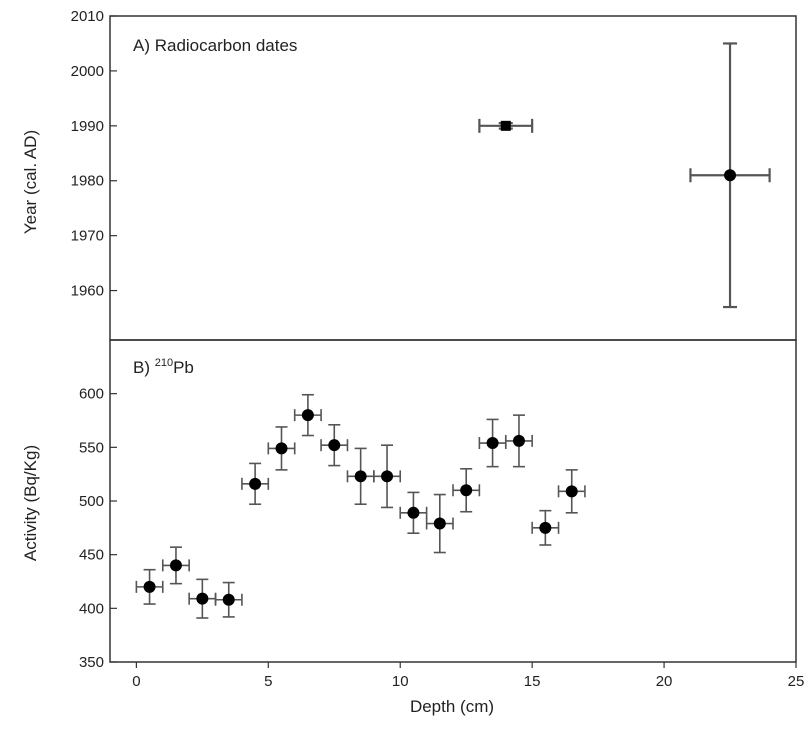 This screenshot has width=808, height=750. What do you see at coordinates (164, 363) in the screenshot?
I see `panel-b-label-superscript: 210` at bounding box center [164, 363].